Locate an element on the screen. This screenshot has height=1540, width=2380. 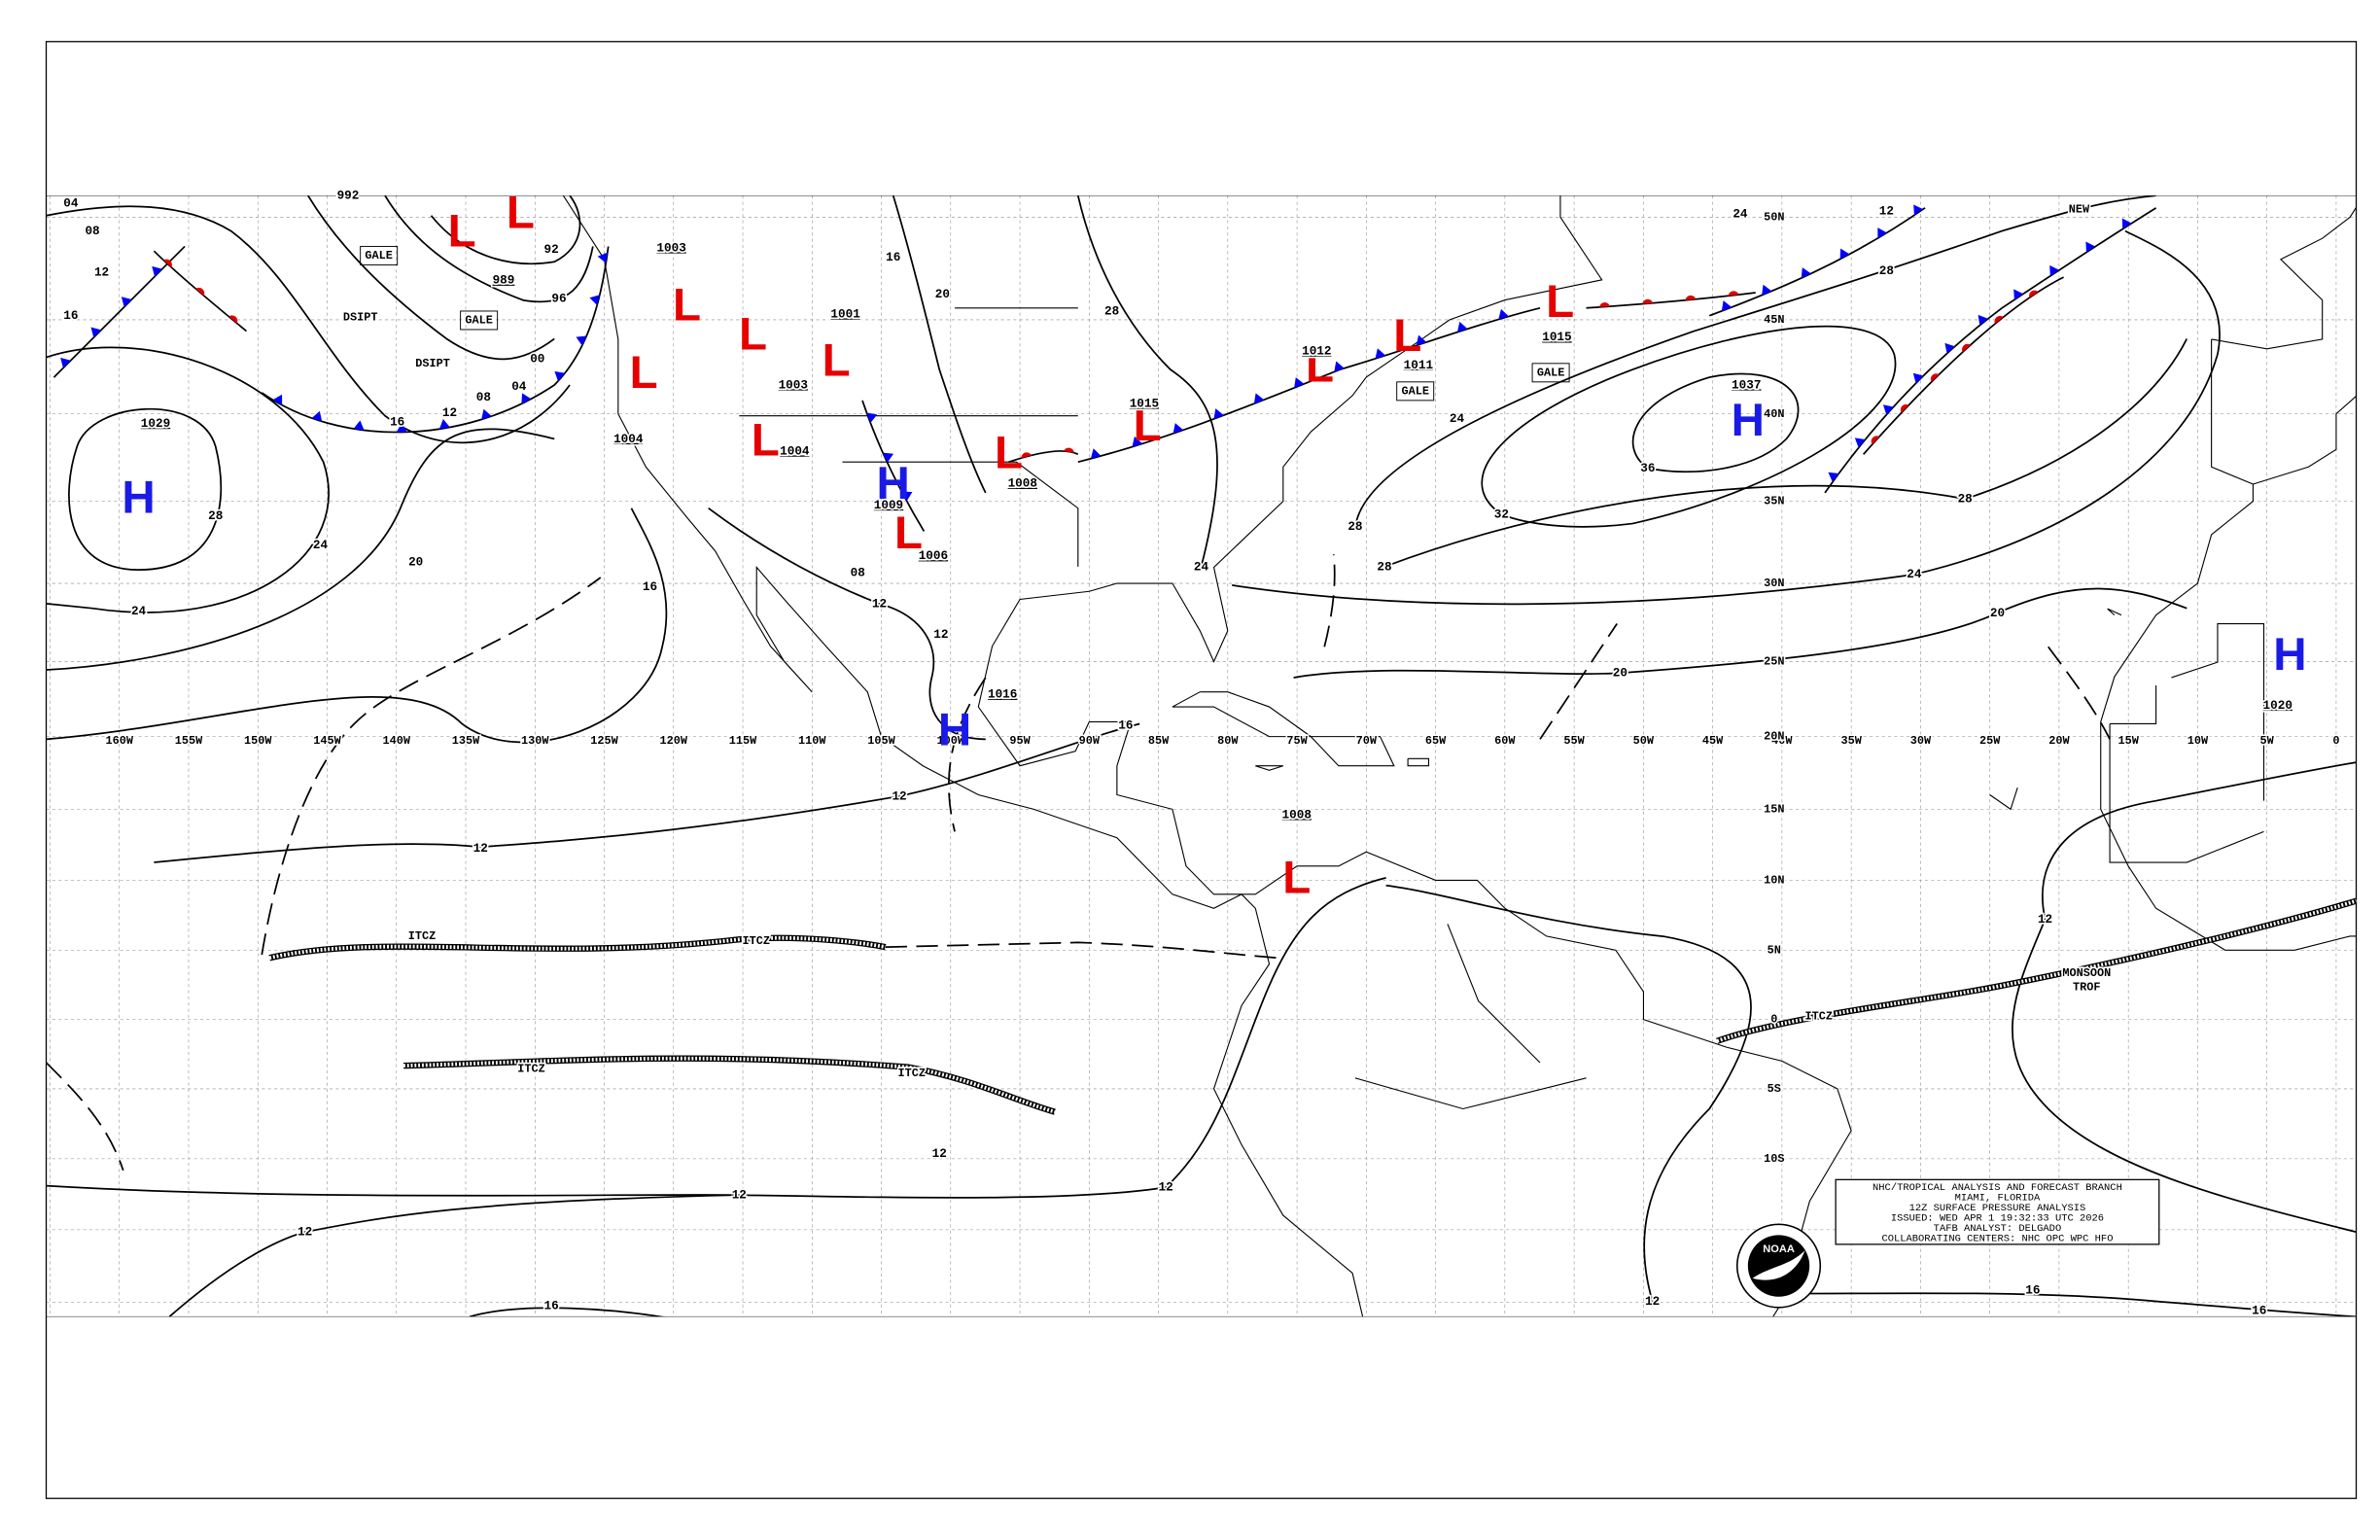
longitude-label: 65W is located at coordinates (1436, 741).